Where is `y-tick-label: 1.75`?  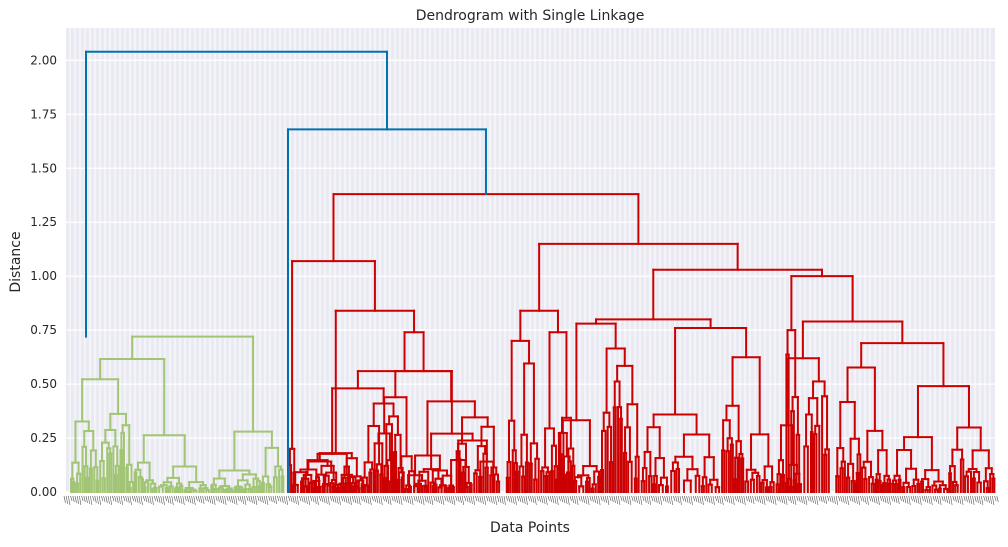
y-tick-label: 1.75 is located at coordinates (43, 114).